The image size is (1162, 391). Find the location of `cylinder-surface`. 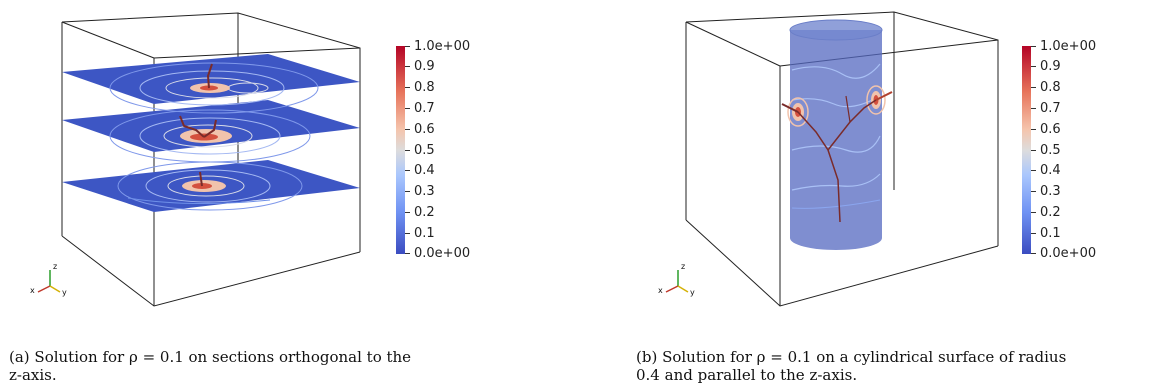

cylinder-surface is located at coordinates (837, 134).